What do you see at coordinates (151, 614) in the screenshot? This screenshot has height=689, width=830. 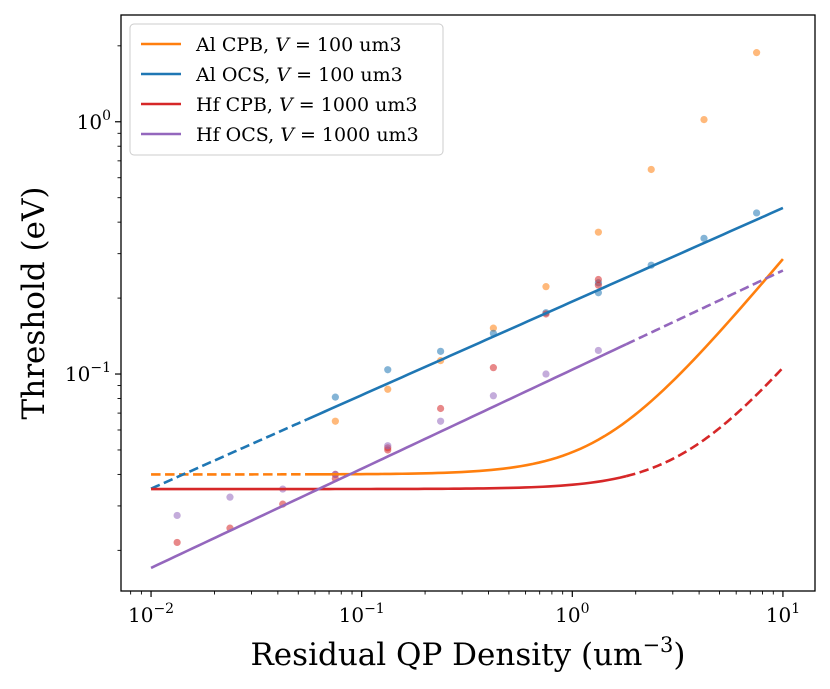 I see `x-tick-label: 10⁻²` at bounding box center [151, 614].